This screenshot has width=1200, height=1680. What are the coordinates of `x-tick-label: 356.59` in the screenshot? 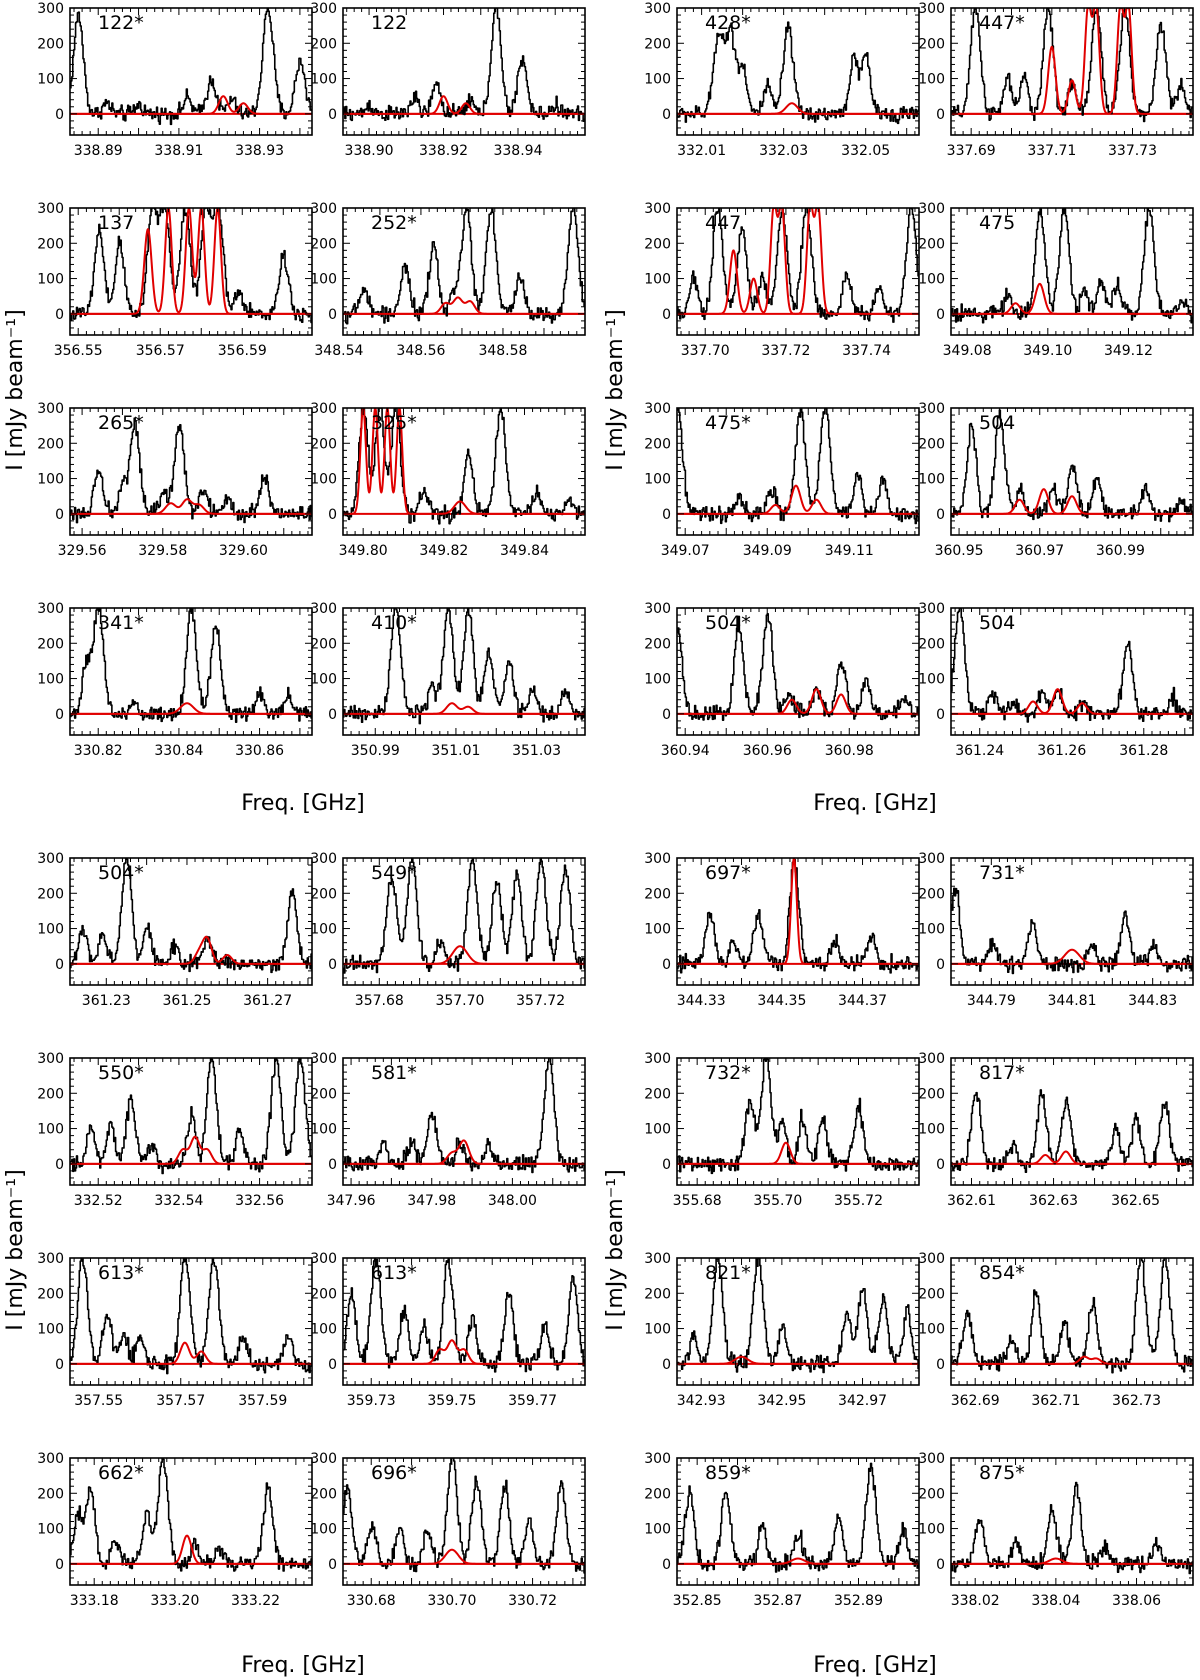 It's located at (242, 351).